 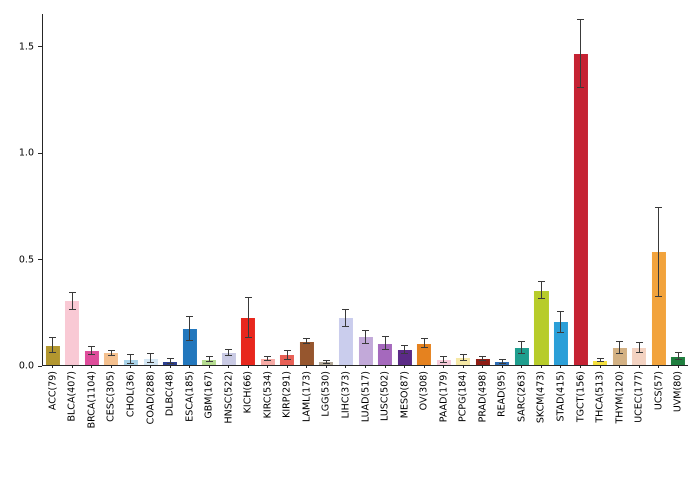 What do you see at coordinates (366, 218) in the screenshot?
I see `chart-slot: LUAD(517)` at bounding box center [366, 218].